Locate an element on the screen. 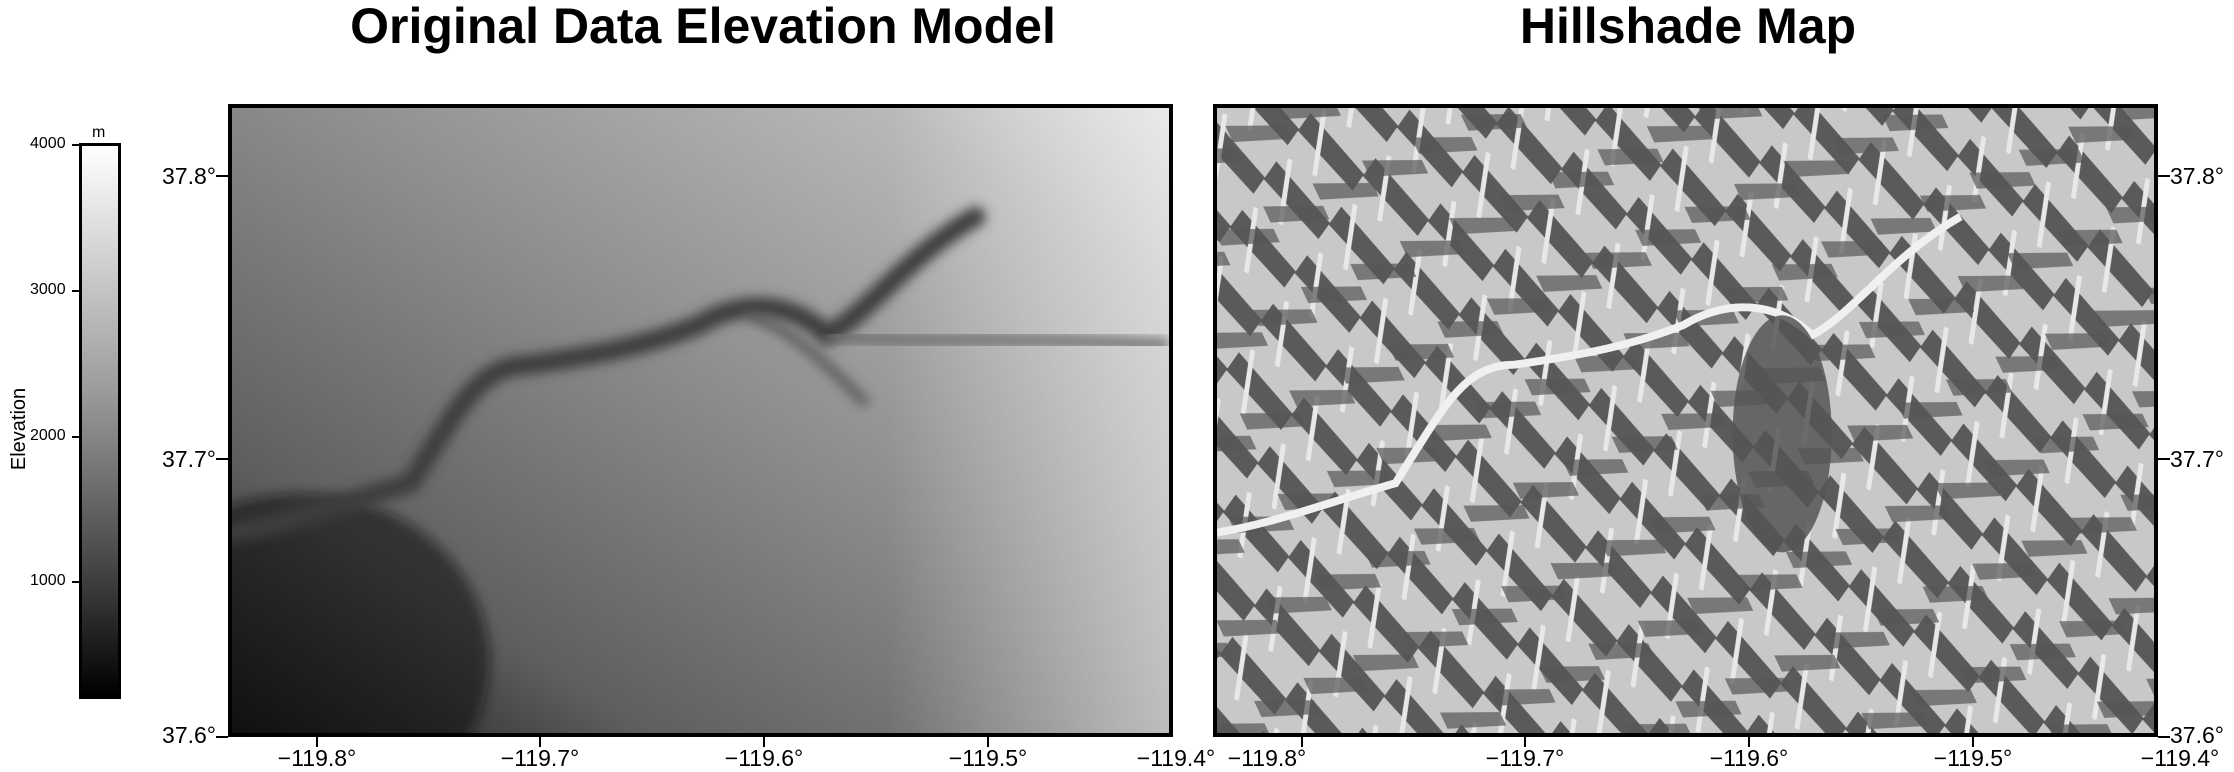  y-tick-label-right: 37.7° is located at coordinates (2197, 459).